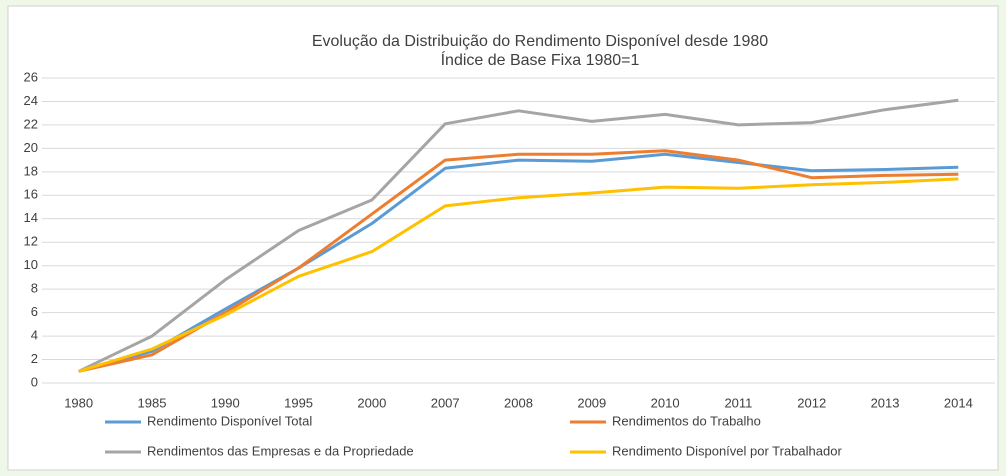 Image resolution: width=1006 pixels, height=476 pixels. What do you see at coordinates (811, 402) in the screenshot?
I see `x-tick-label: 2012` at bounding box center [811, 402].